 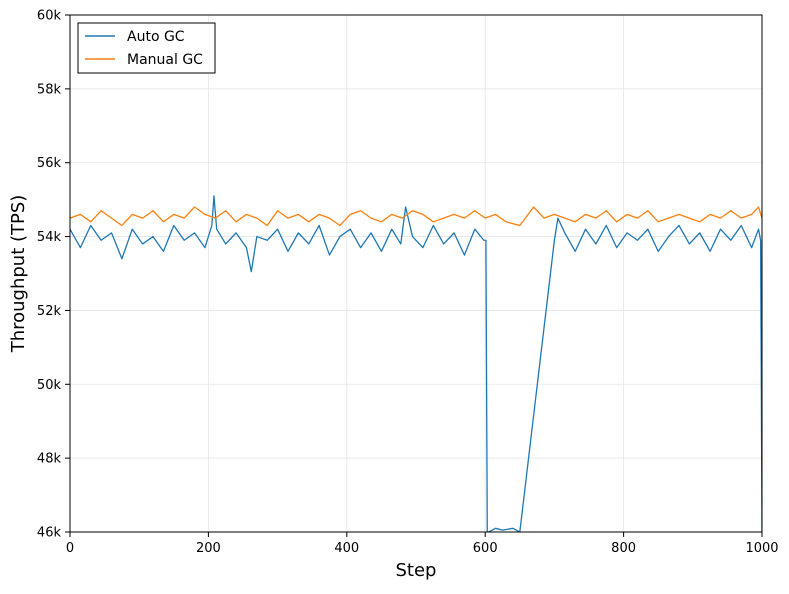 I want to click on x-tick-label: 800, so click(x=623, y=548).